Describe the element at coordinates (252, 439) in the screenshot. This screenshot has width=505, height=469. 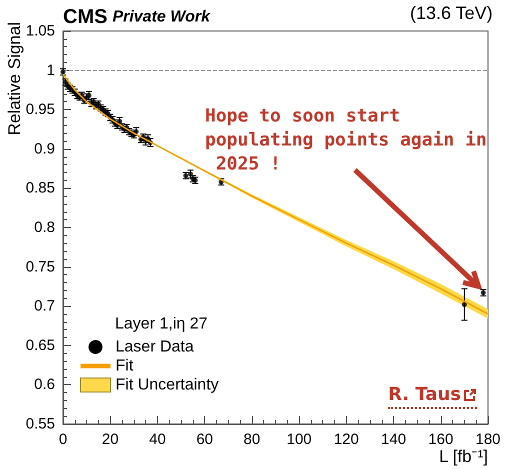
I see `x-tick-label: 80` at that location.